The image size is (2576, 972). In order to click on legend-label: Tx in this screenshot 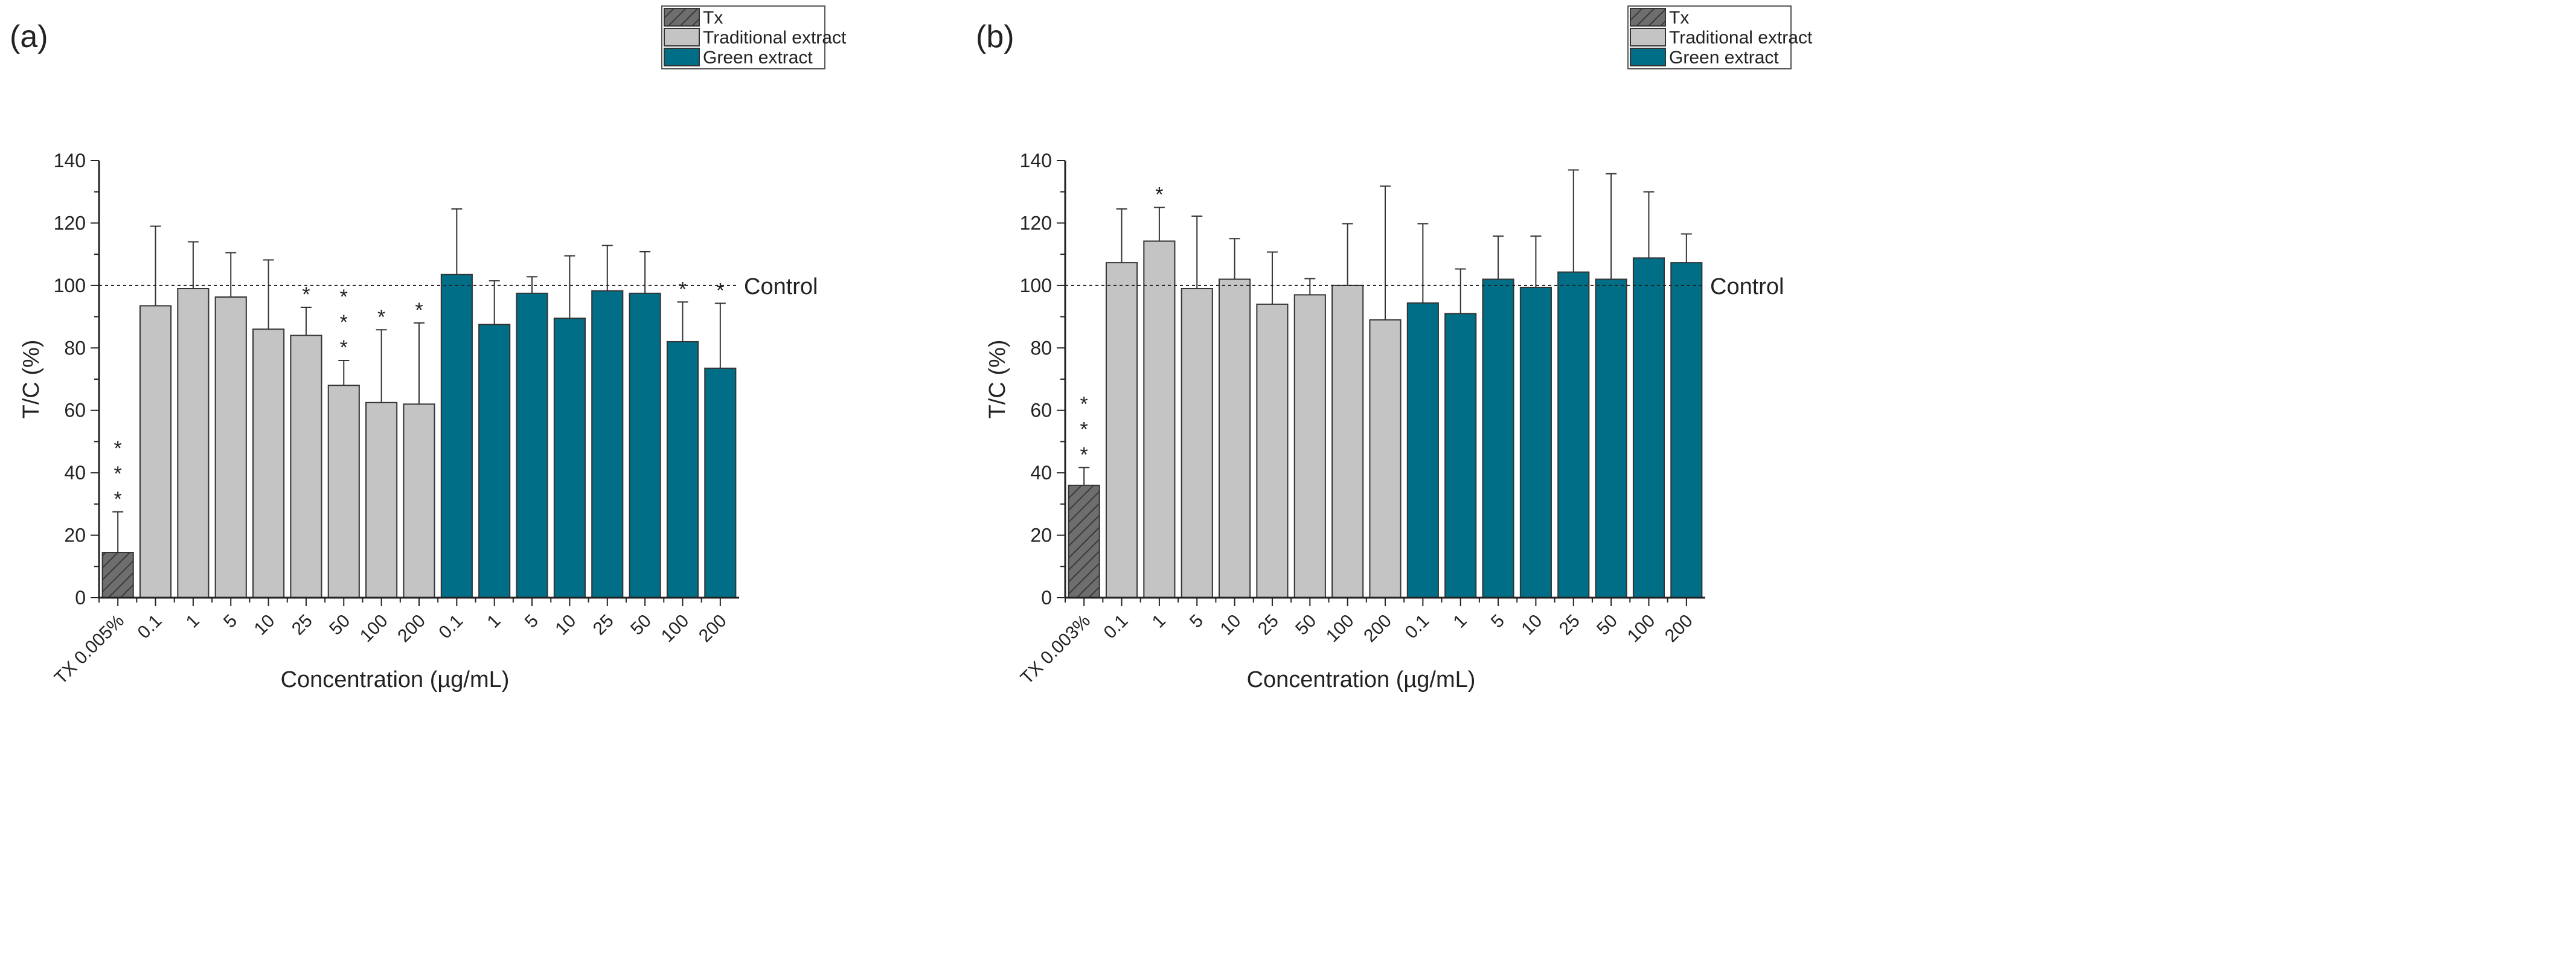, I will do `click(1679, 18)`.